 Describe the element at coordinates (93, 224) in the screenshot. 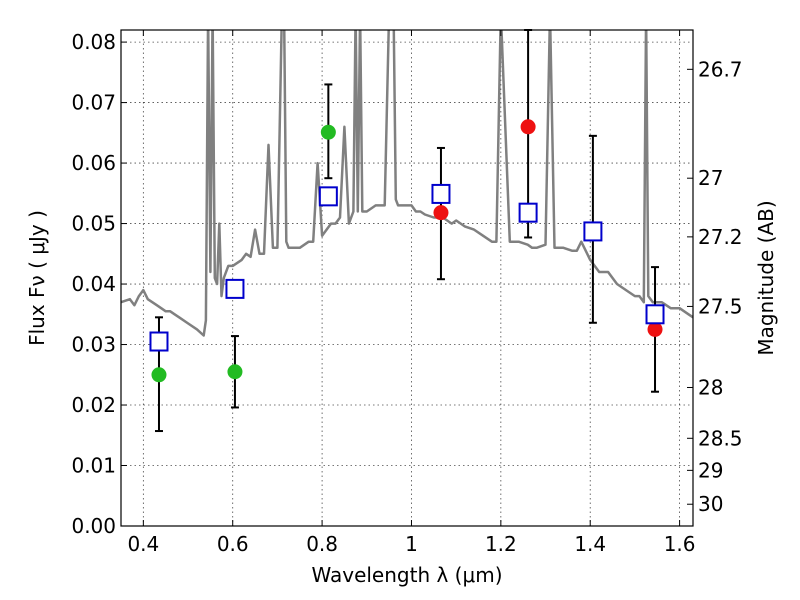

I see `y-tick-label: 0.05` at that location.